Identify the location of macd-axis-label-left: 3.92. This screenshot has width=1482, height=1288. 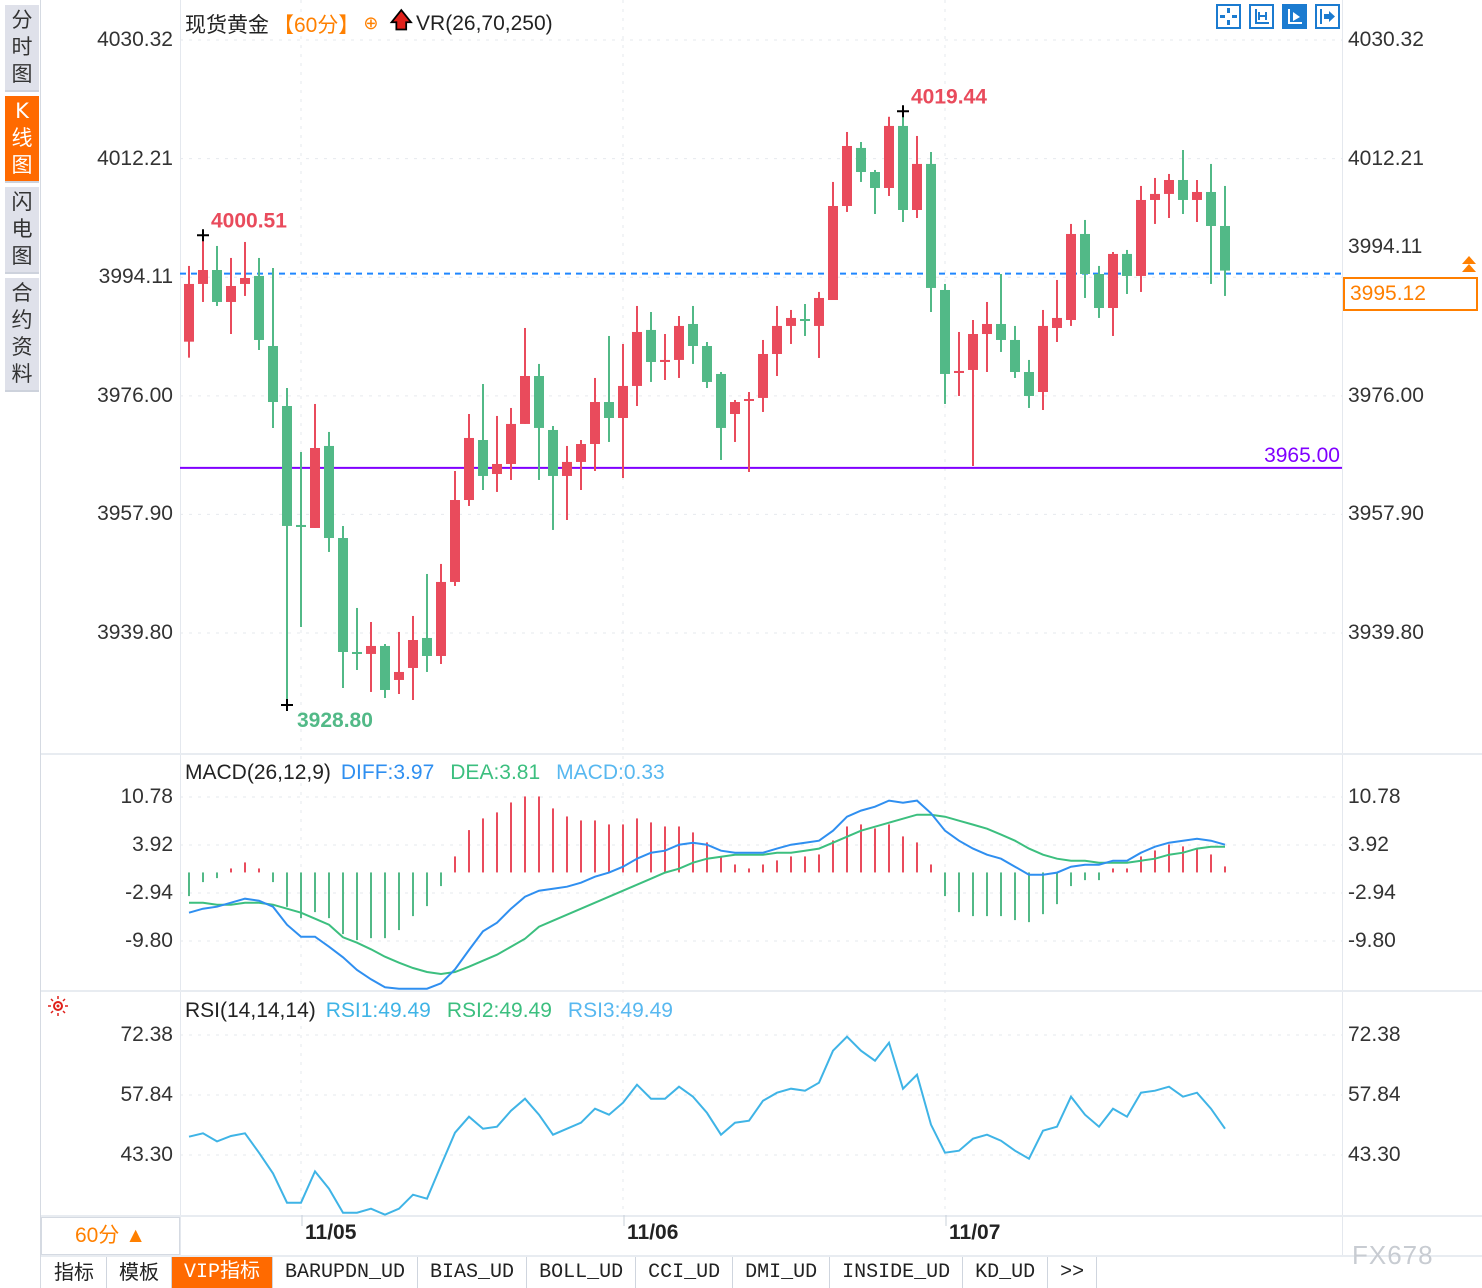
(152, 844).